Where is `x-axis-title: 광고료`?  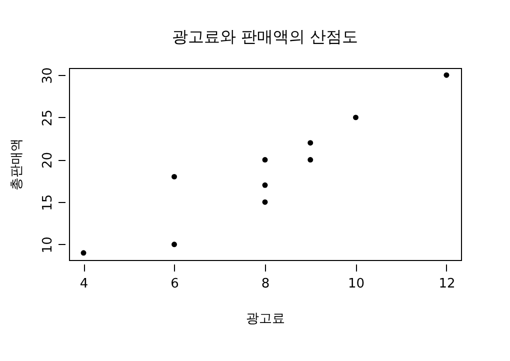 x-axis-title: 광고료 is located at coordinates (265, 319).